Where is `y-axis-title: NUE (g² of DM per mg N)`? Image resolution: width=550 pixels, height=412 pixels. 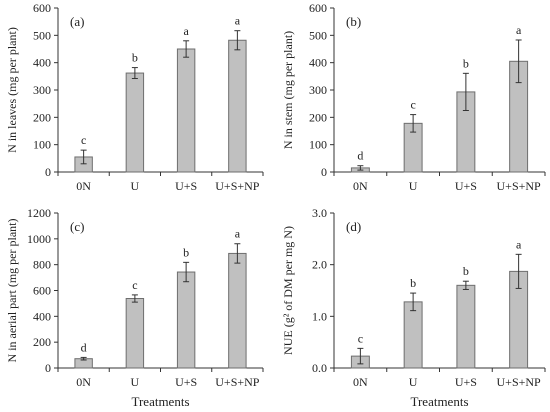 y-axis-title: NUE (g² of DM per mg N) is located at coordinates (288, 290).